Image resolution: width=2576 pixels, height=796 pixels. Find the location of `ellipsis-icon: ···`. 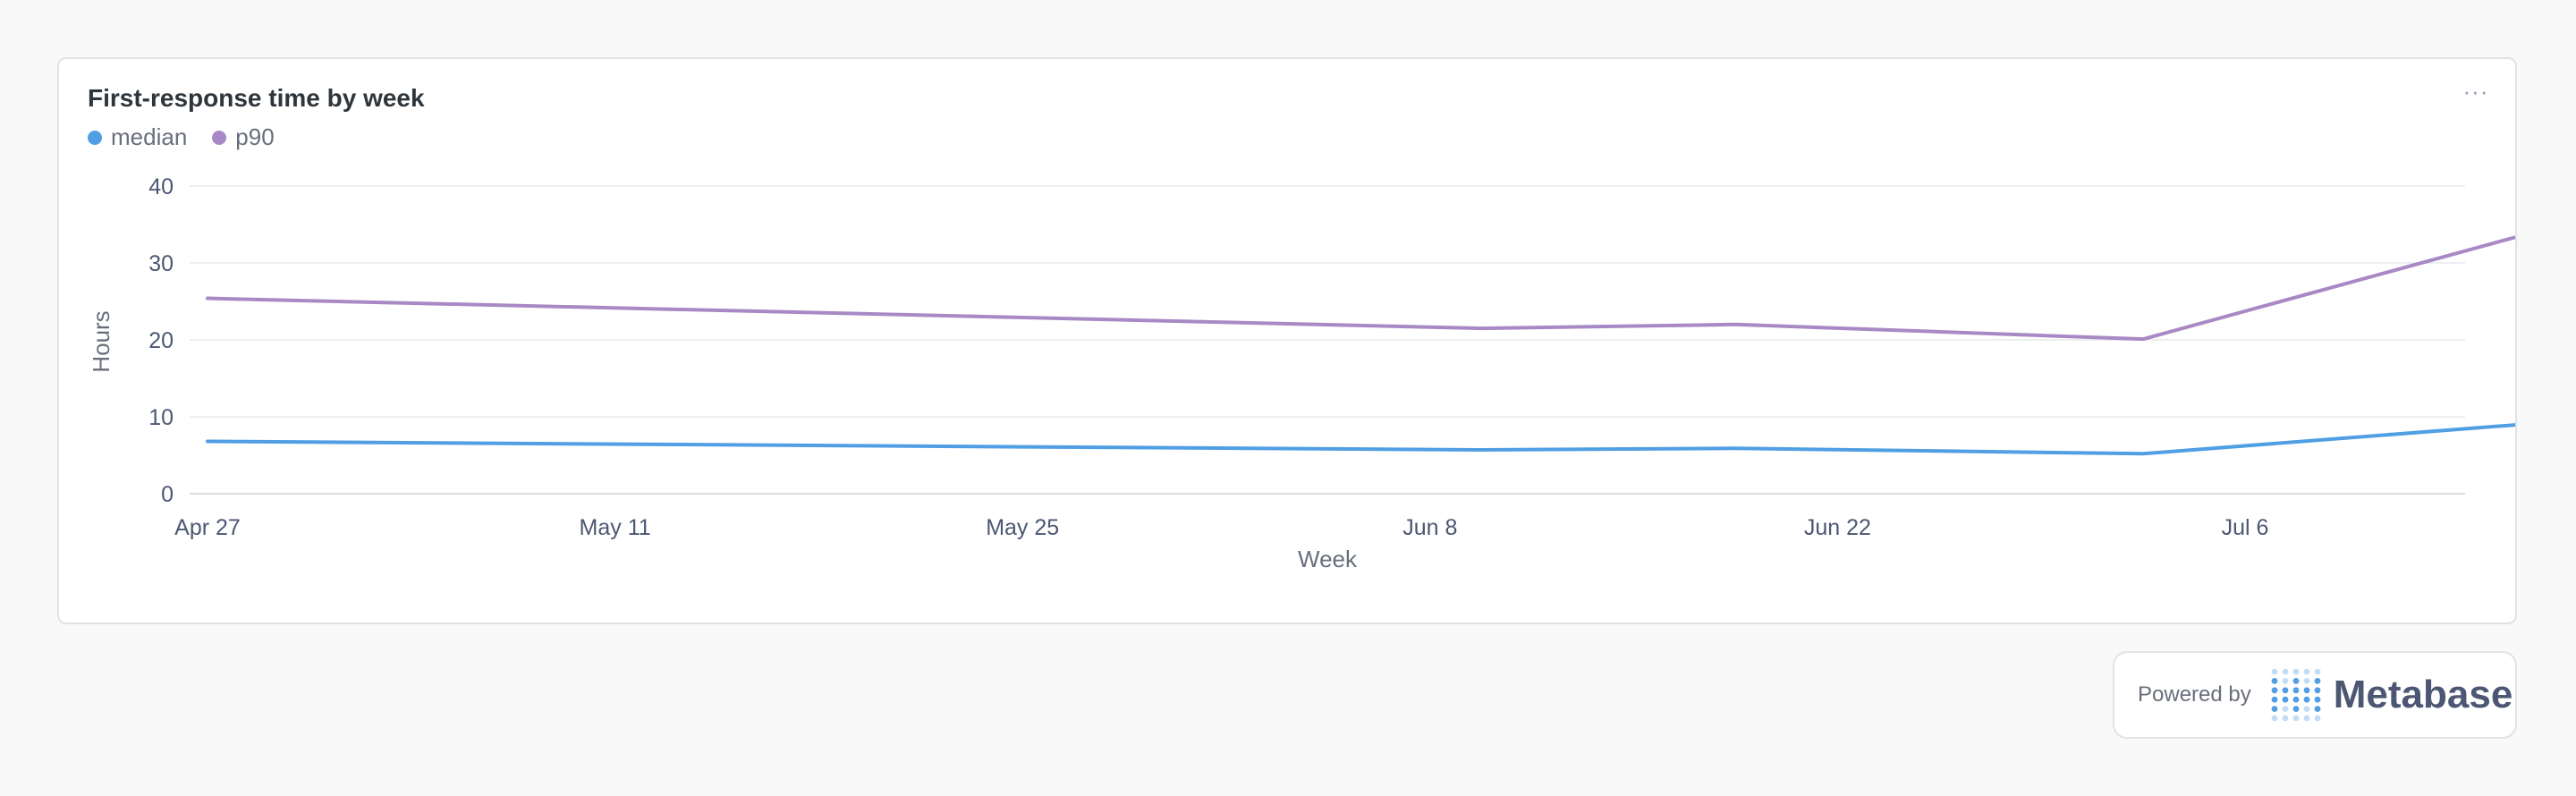

ellipsis-icon: ··· is located at coordinates (2475, 91).